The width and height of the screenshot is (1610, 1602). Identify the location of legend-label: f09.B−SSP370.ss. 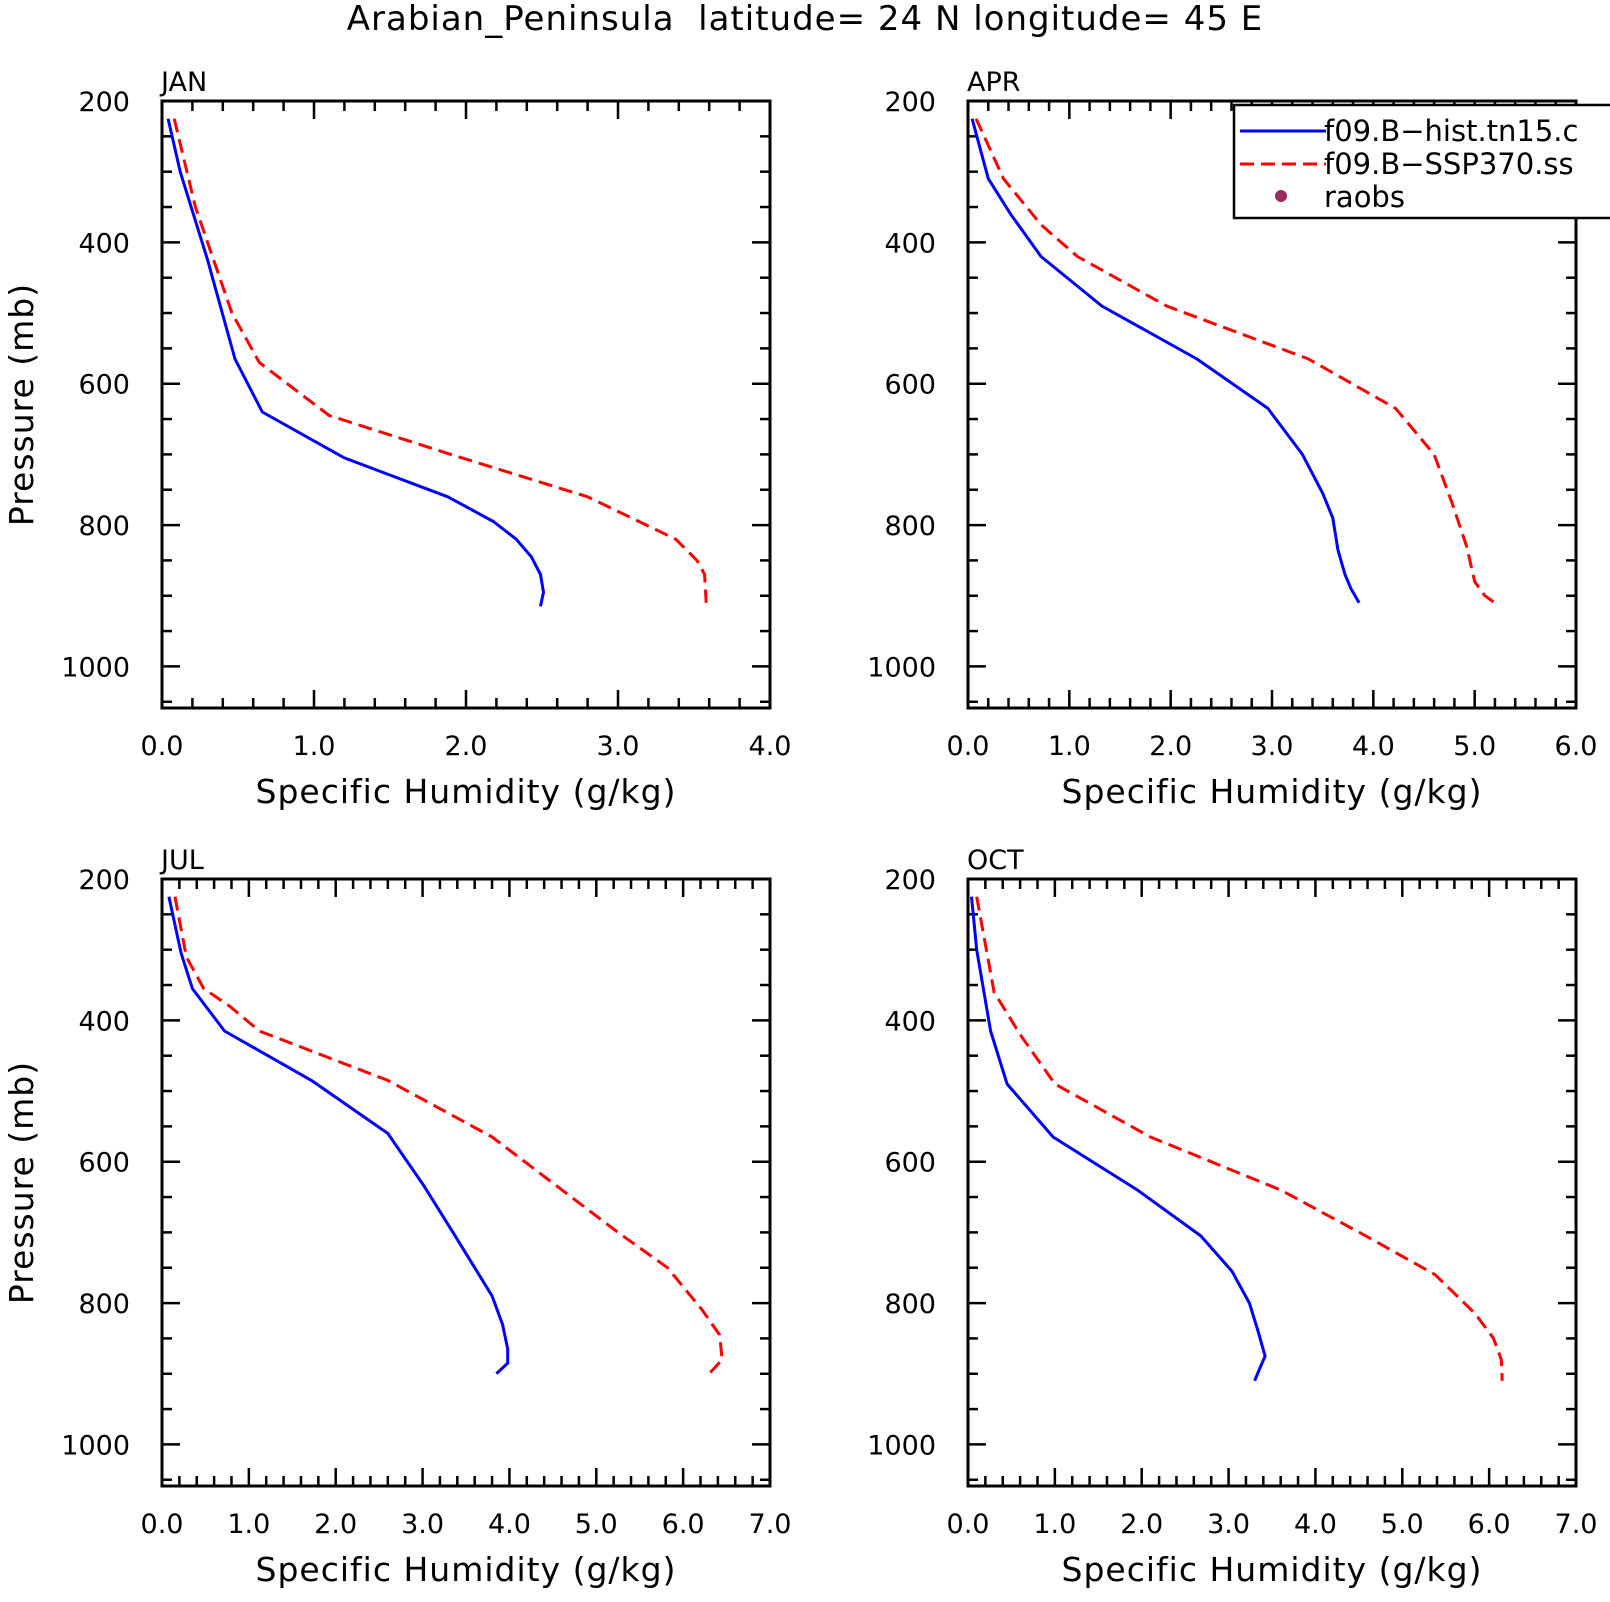
(1449, 164).